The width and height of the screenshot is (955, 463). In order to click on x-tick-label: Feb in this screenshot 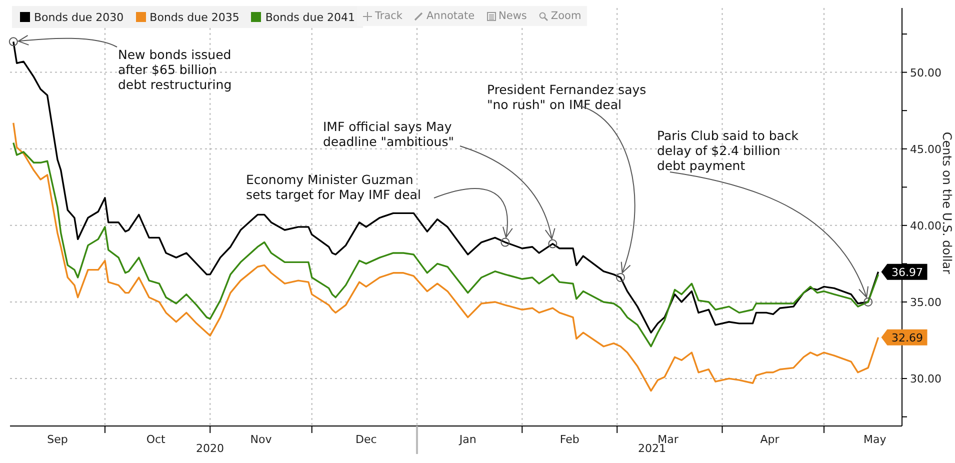, I will do `click(570, 439)`.